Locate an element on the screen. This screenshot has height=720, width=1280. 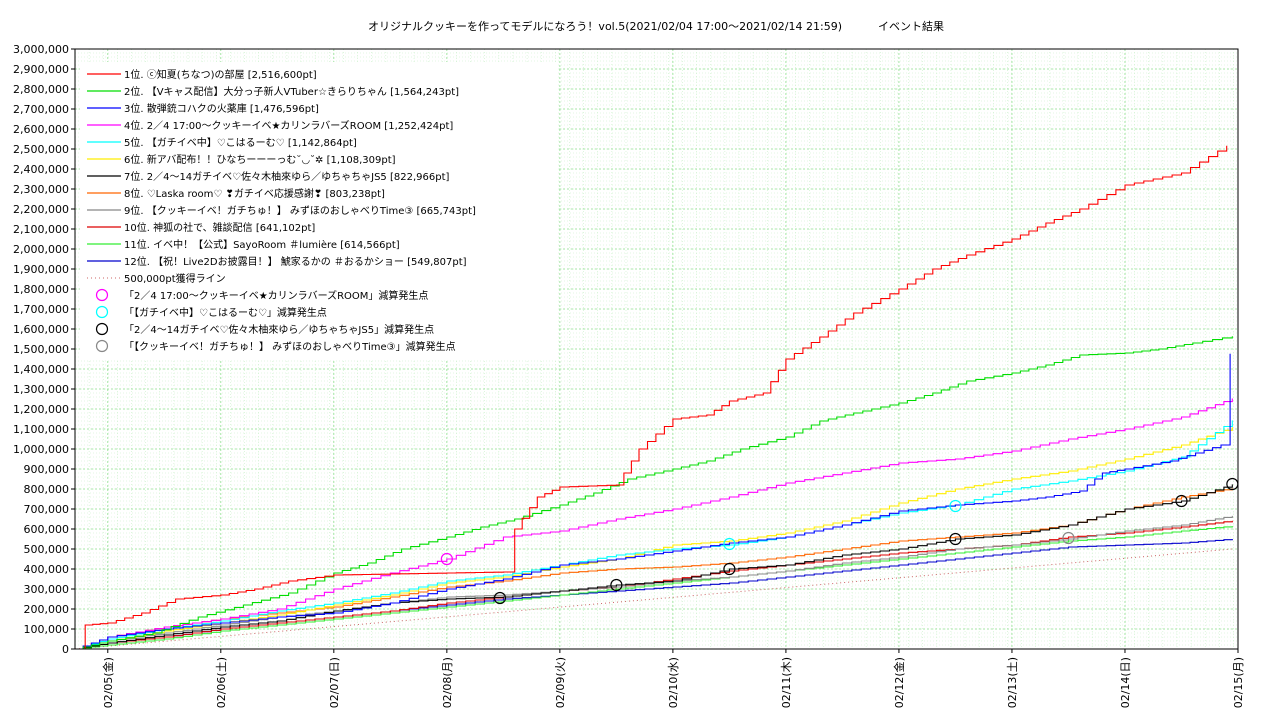
y-tick-label: 1,000,000 is located at coordinates (41, 449).